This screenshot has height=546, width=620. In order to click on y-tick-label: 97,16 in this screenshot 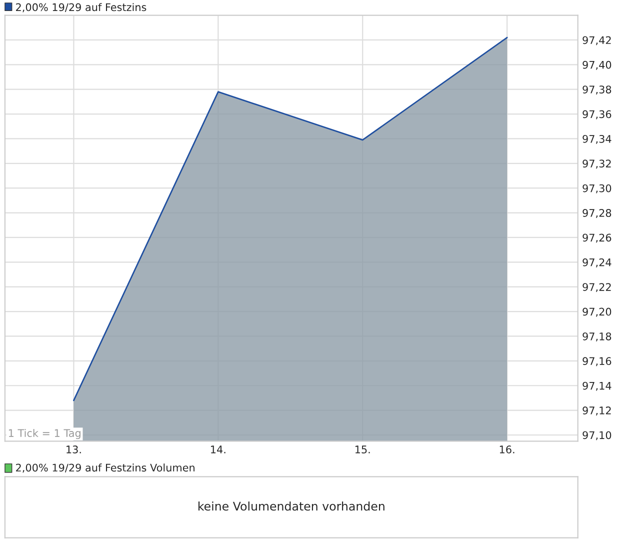, I will do `click(597, 361)`.